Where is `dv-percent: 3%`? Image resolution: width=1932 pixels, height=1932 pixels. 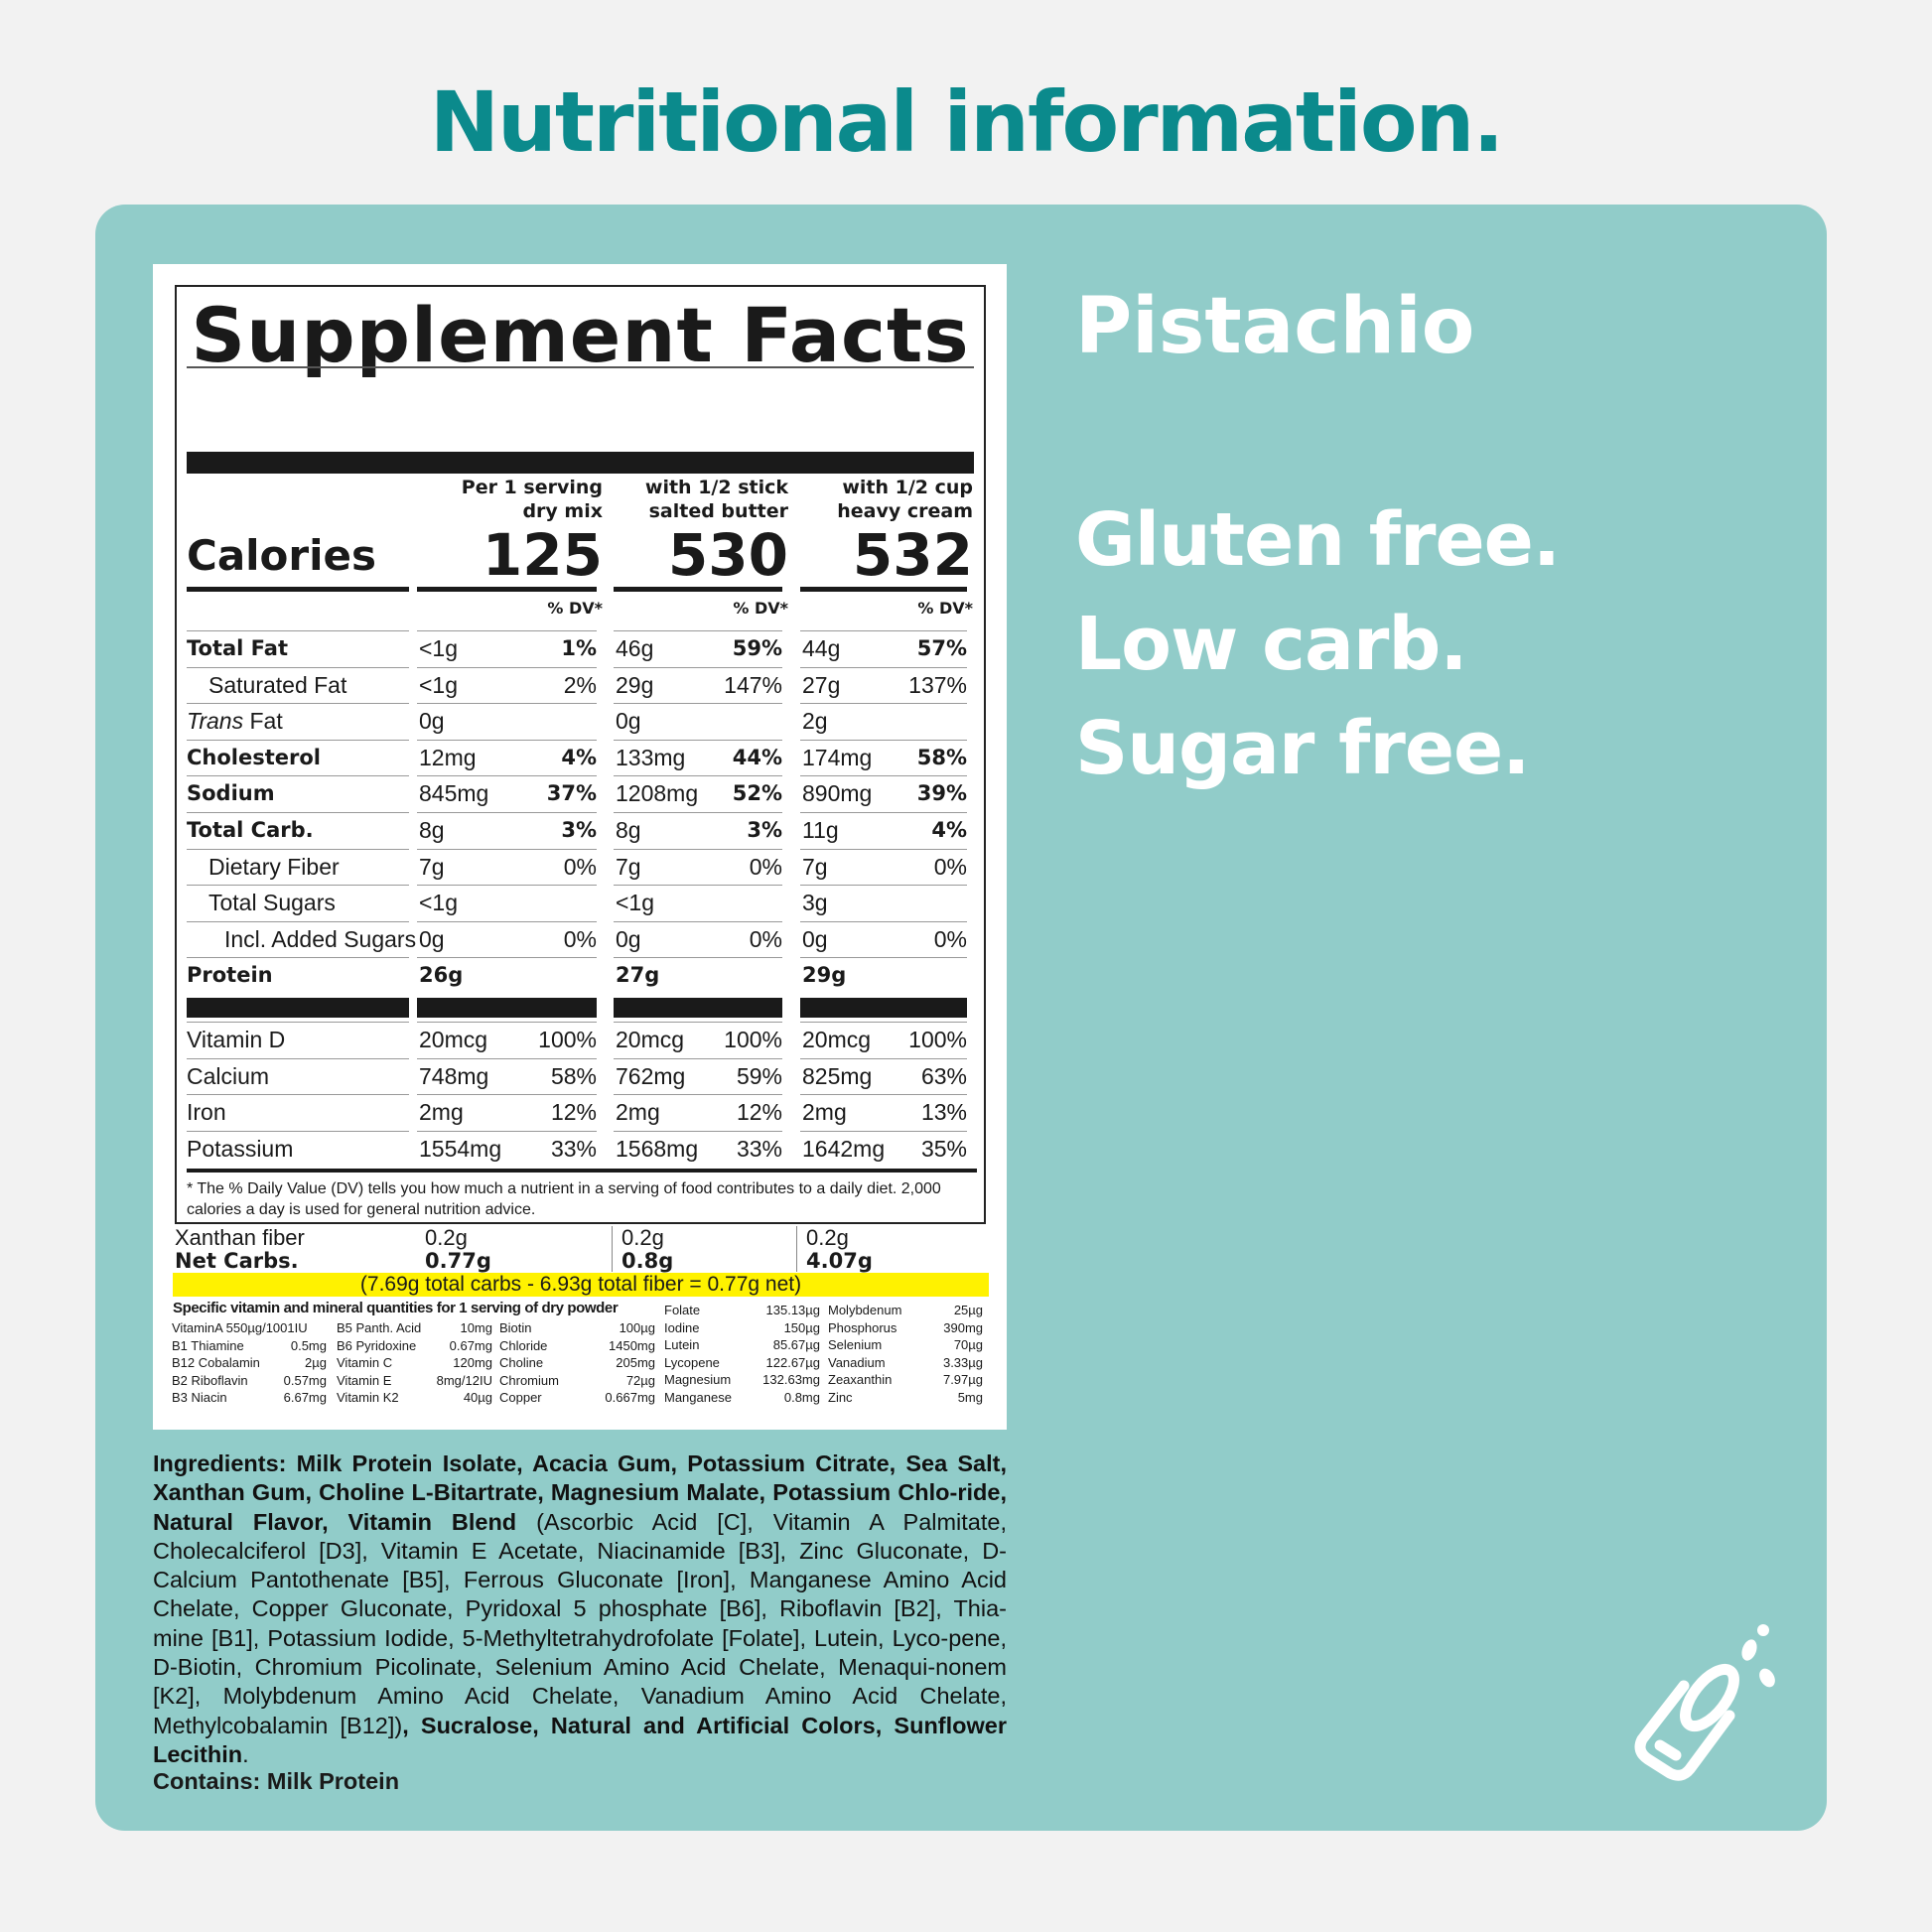
dv-percent: 3% is located at coordinates (579, 830).